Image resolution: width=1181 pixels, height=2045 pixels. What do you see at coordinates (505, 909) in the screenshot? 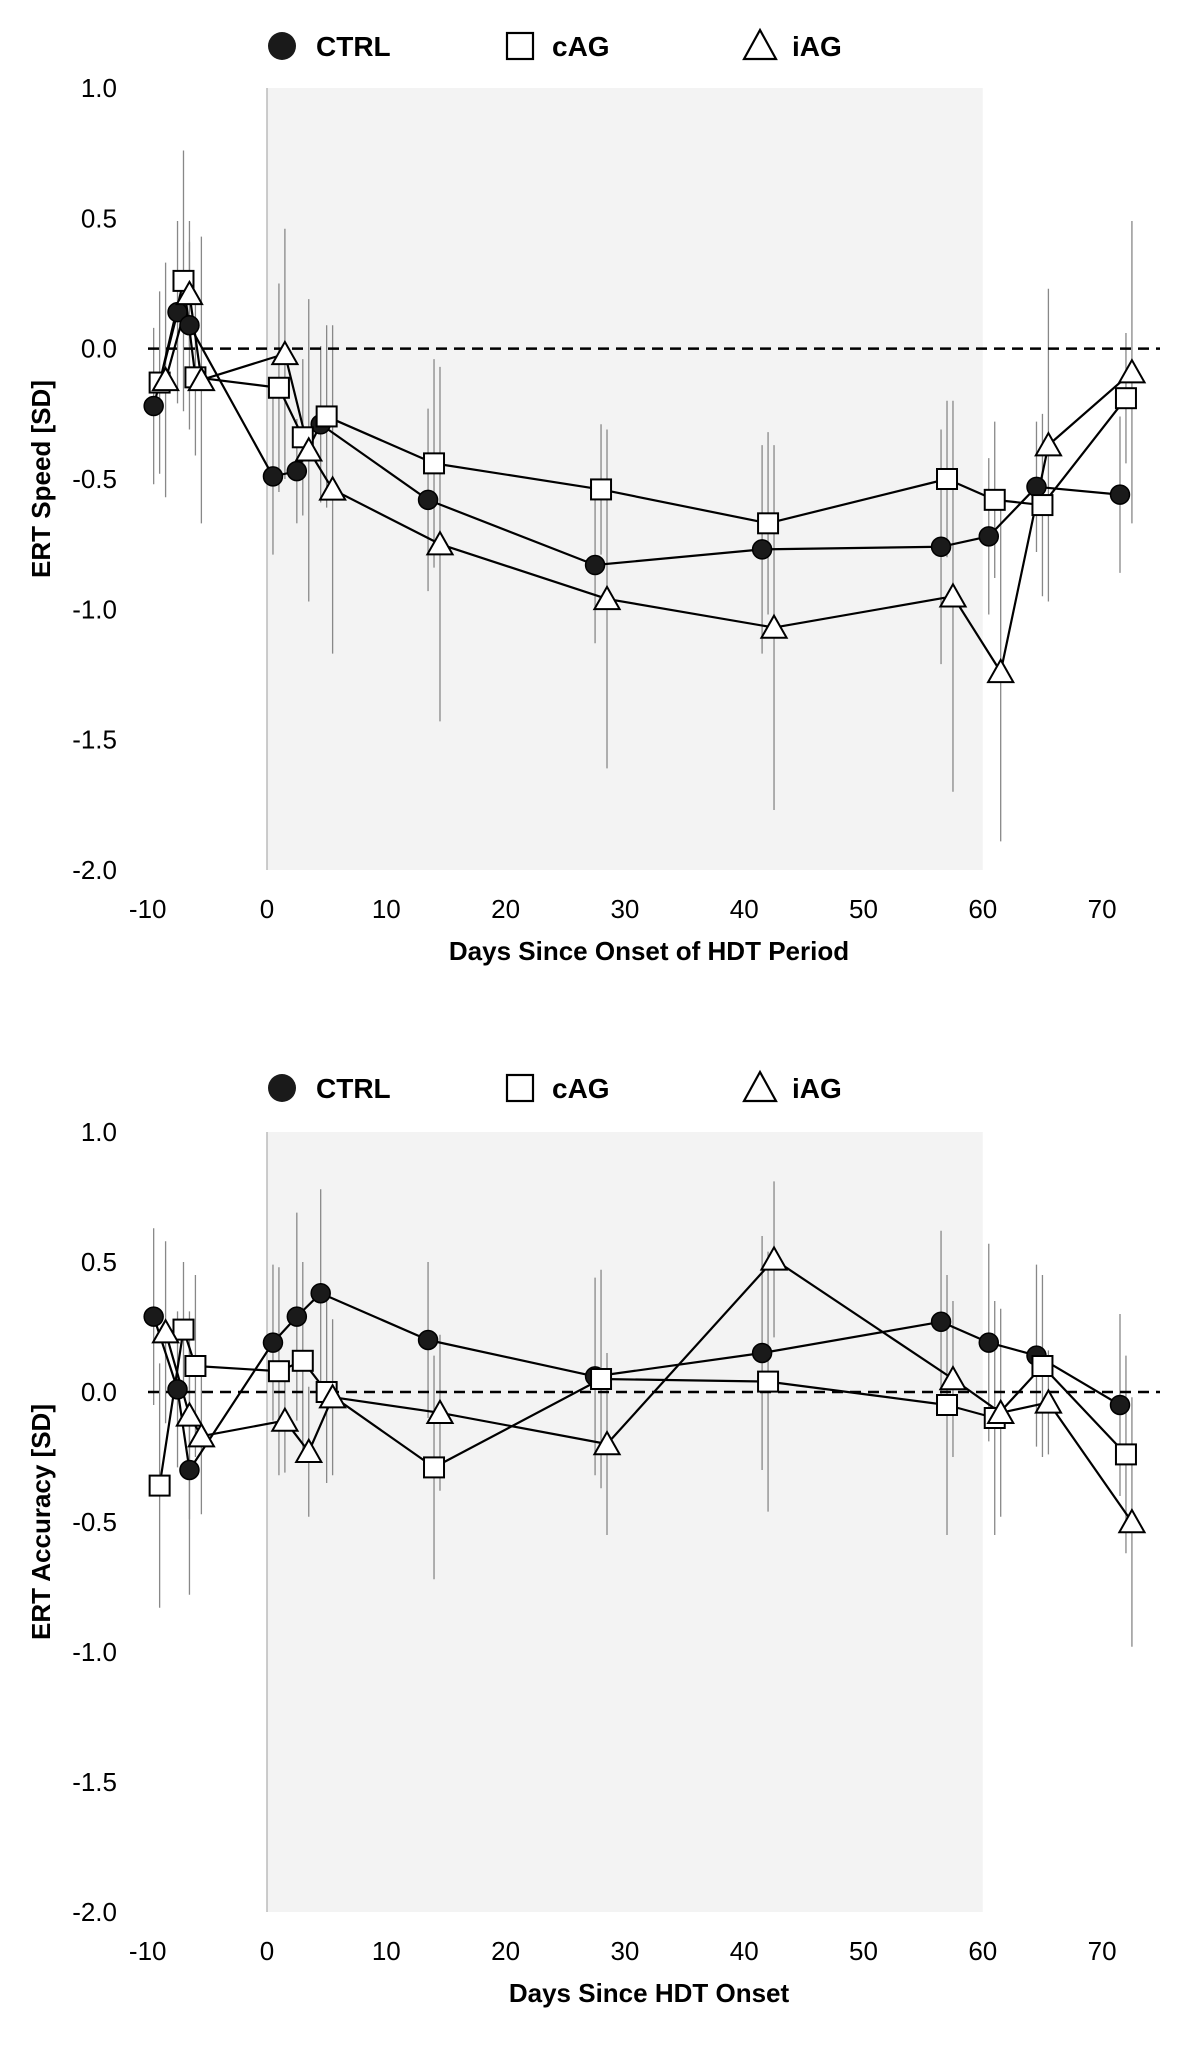
I see `x-tick-label: 20` at bounding box center [505, 909].